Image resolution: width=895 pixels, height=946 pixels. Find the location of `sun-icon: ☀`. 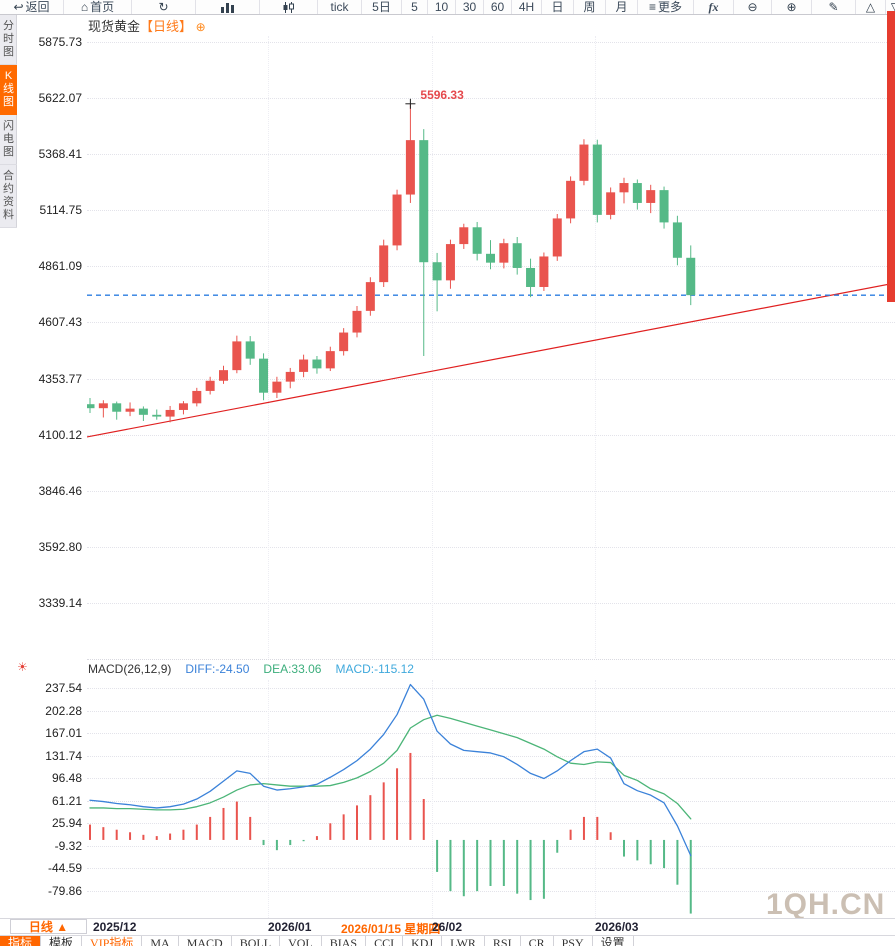

sun-icon: ☀ is located at coordinates (22, 667).